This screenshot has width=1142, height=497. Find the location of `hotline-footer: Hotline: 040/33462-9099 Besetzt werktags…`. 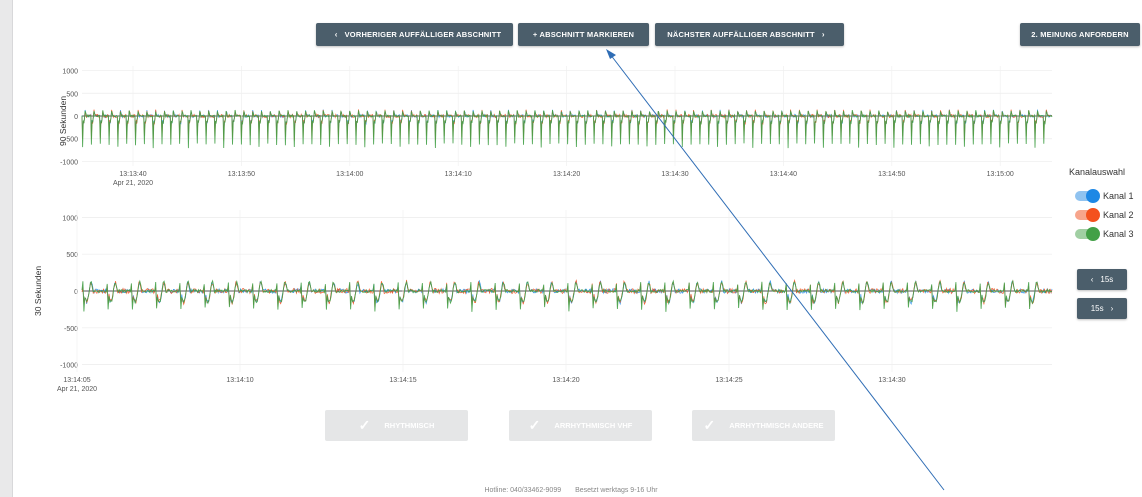

hotline-footer: Hotline: 040/33462-9099 Besetzt werktags… is located at coordinates (571, 490).